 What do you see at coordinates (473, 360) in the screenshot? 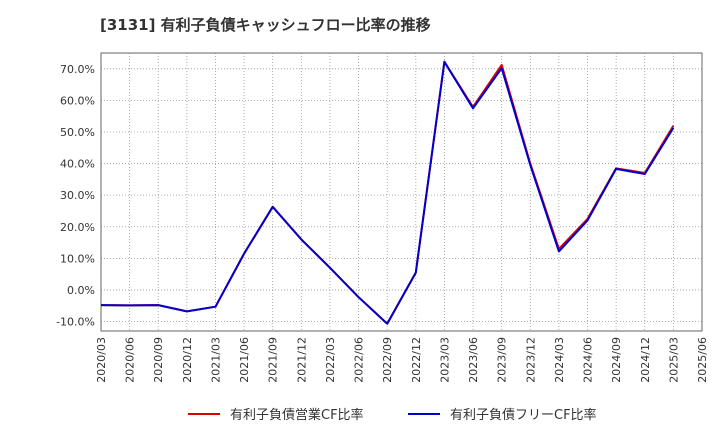
I see `x-tick-label: 2023/06` at bounding box center [473, 360].